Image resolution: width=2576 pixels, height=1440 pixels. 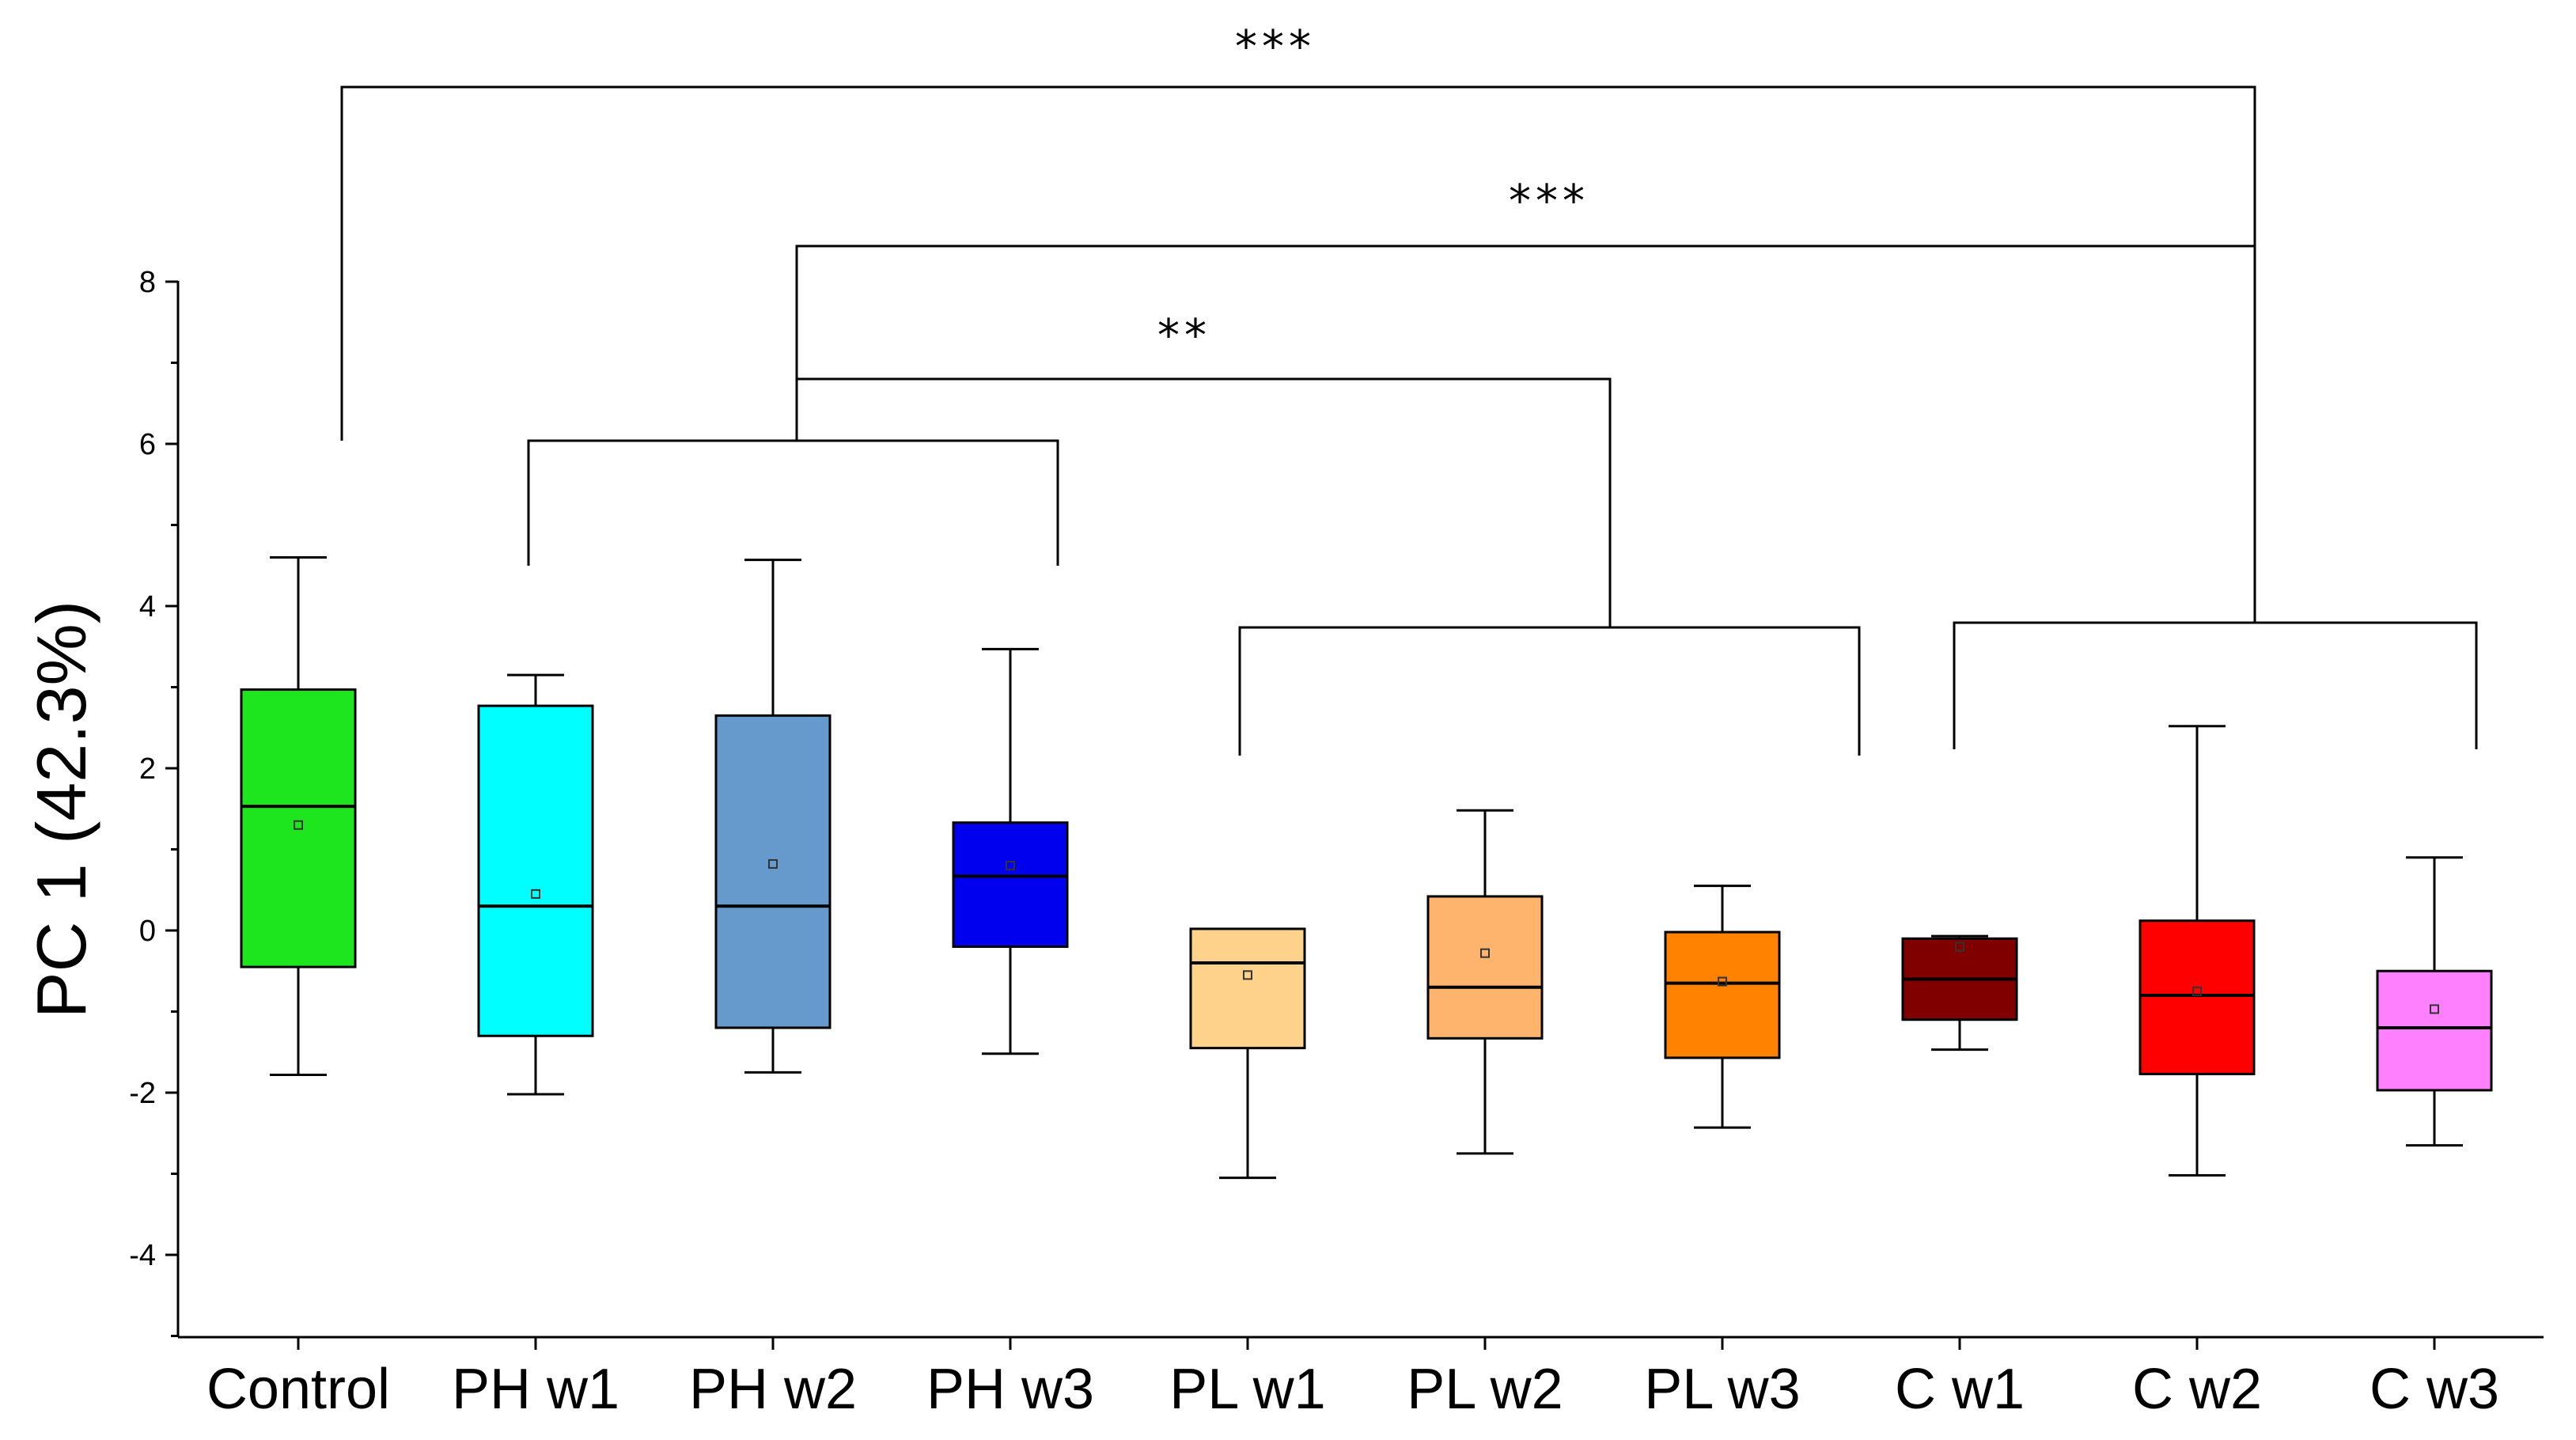 I want to click on y-tick-label: -2, so click(x=142, y=1093).